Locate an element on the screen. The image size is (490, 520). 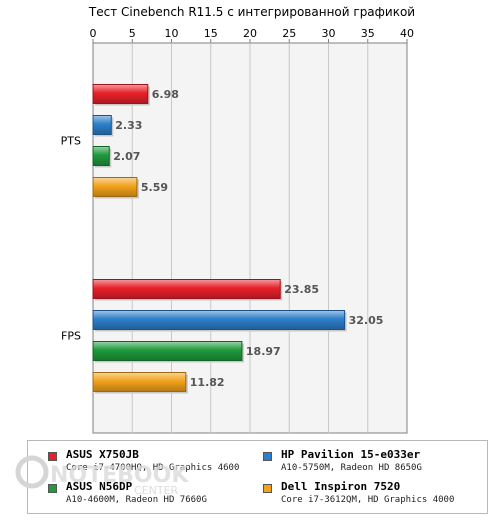
value-label: 32.05 is located at coordinates (366, 320).